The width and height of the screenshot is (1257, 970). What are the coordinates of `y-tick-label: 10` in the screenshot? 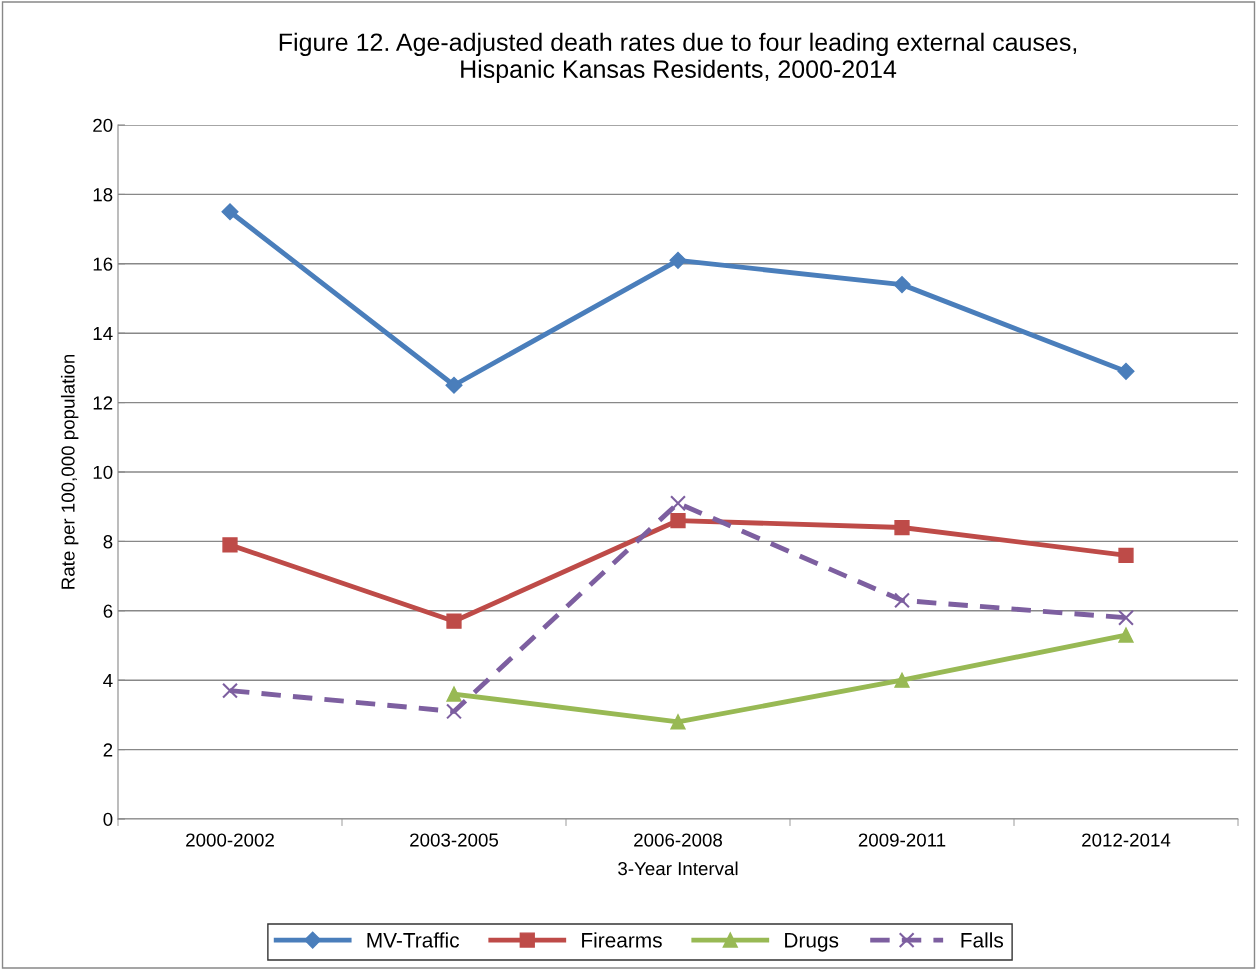 It's located at (103, 472).